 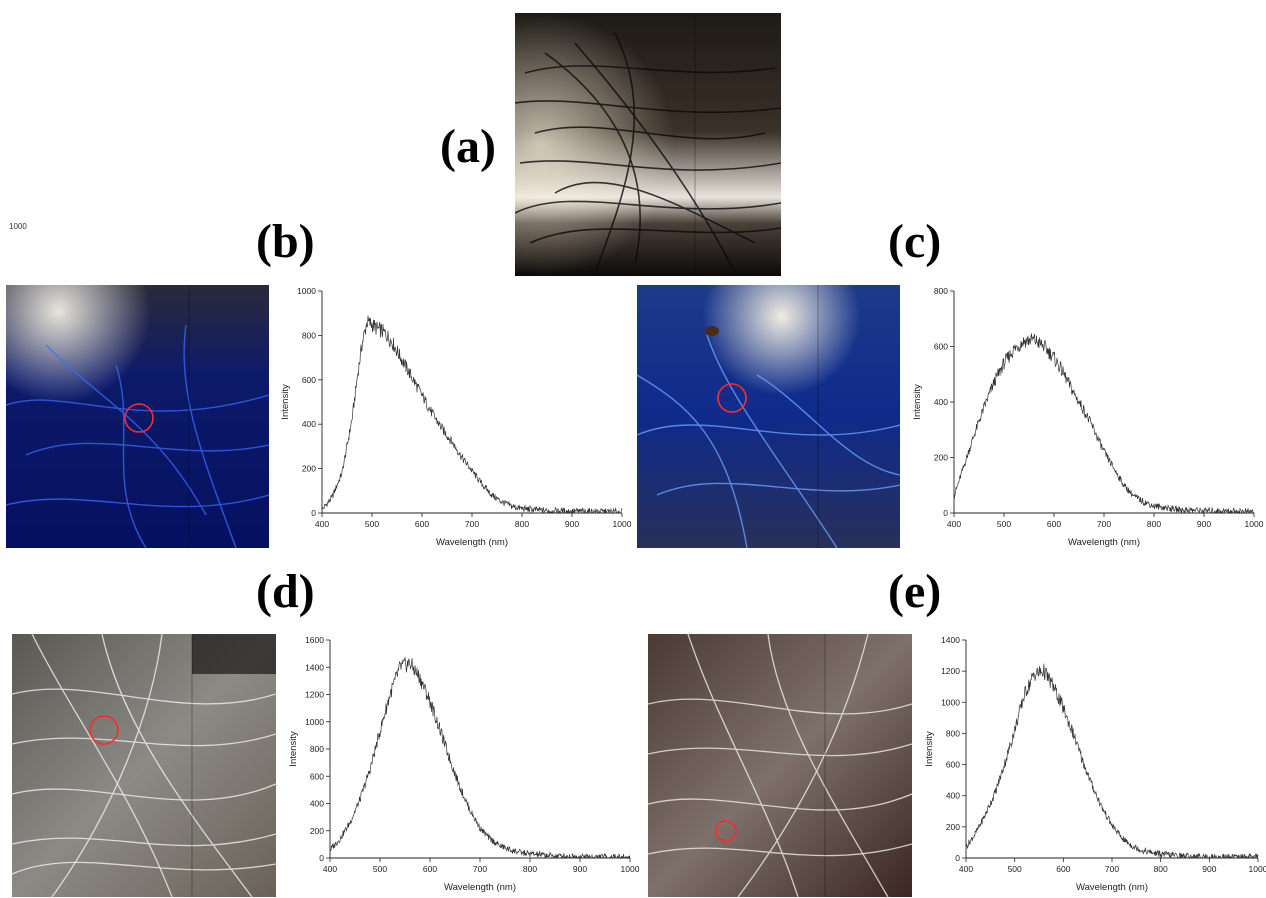 I want to click on micrograph-c, so click(x=768, y=416).